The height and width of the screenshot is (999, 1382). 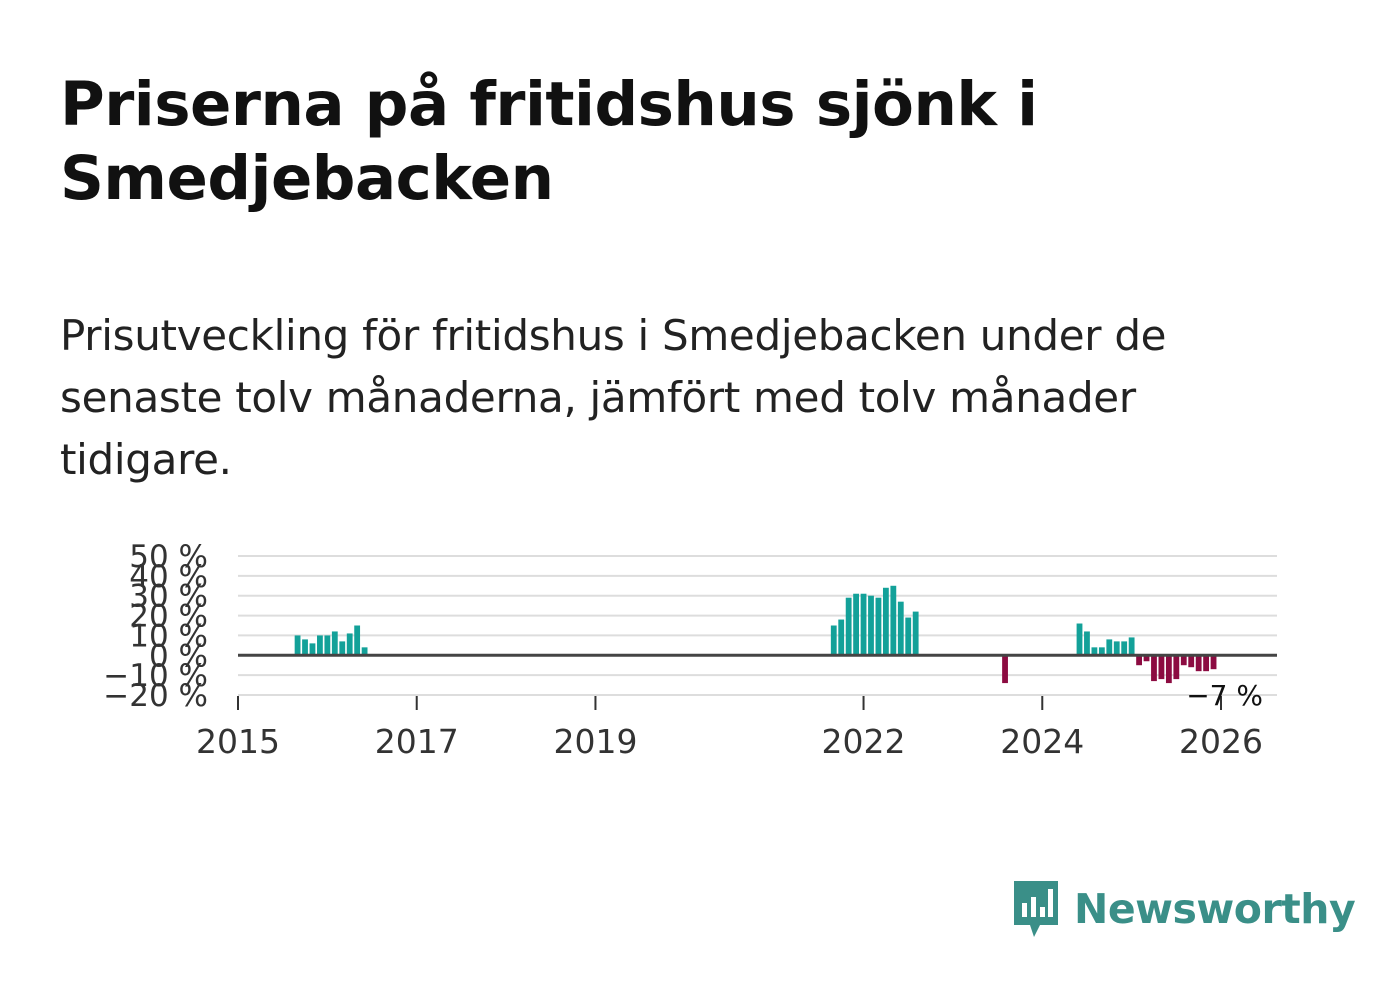 I want to click on last-value-label: −7 %, so click(x=1224, y=695).